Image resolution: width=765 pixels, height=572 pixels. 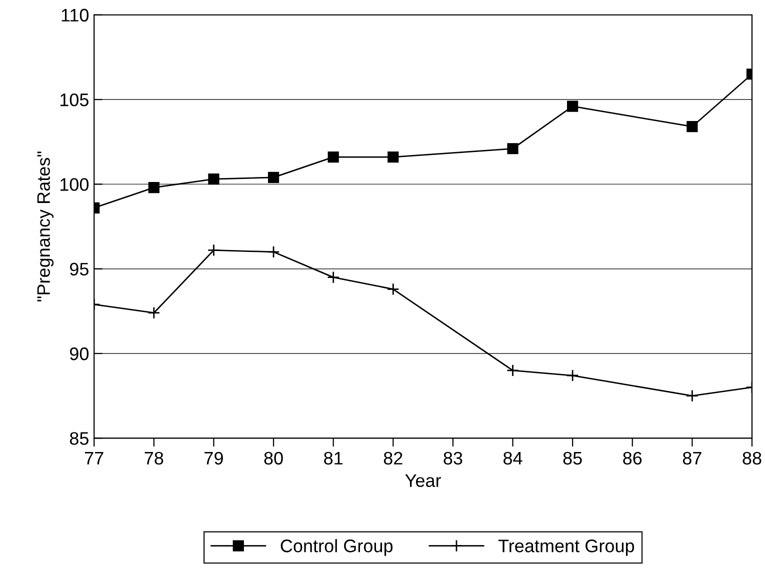 I want to click on y-tick-label: 100, so click(x=74, y=184).